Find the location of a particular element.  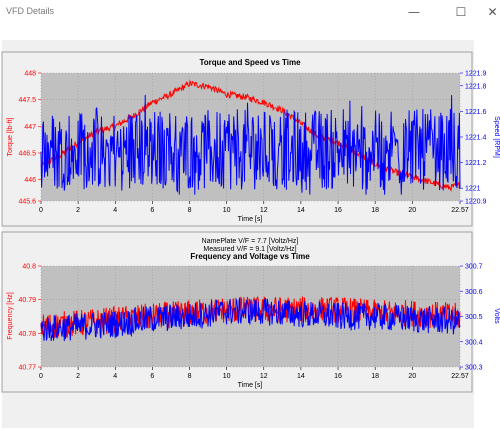

chart1-y-tick-label-right: 1221.8 is located at coordinates (476, 86).